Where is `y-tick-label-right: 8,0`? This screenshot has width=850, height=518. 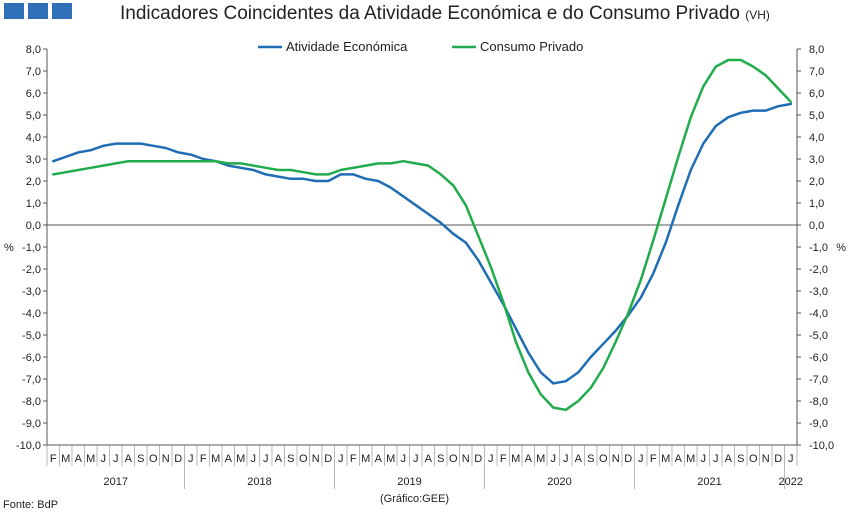
y-tick-label-right: 8,0 is located at coordinates (816, 50).